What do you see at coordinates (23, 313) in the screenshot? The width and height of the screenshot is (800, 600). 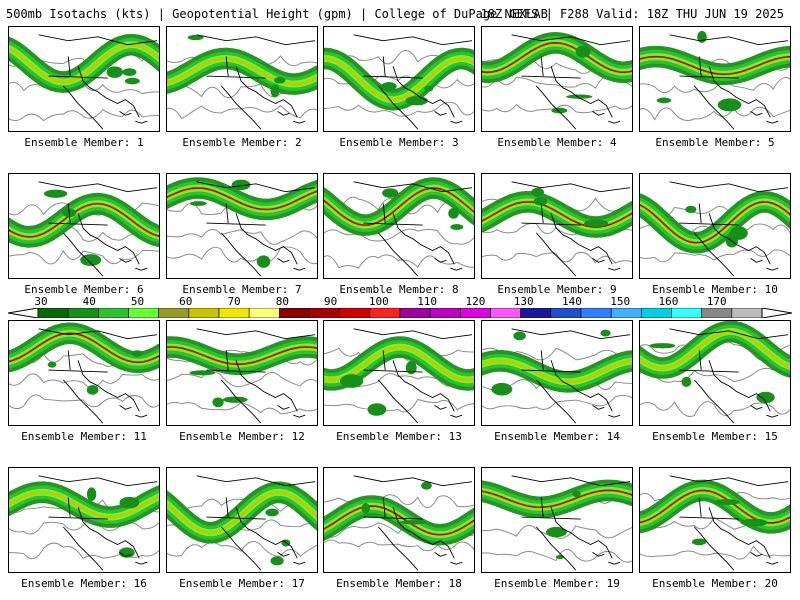 I see `colorbar-left-arrow` at bounding box center [23, 313].